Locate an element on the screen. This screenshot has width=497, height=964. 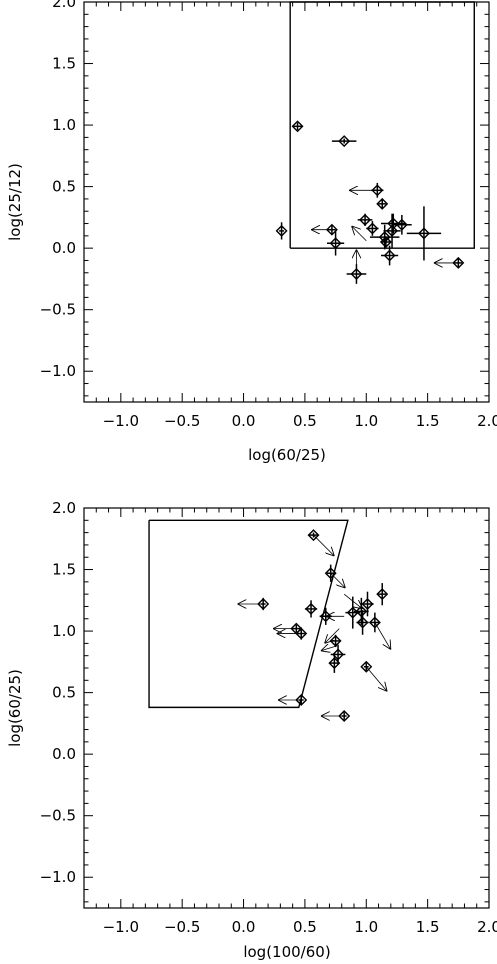
x-tick-labels: −1.0 −0.5 0.0 0.5 1.0 1.5 2.0 is located at coordinates (300, 421).